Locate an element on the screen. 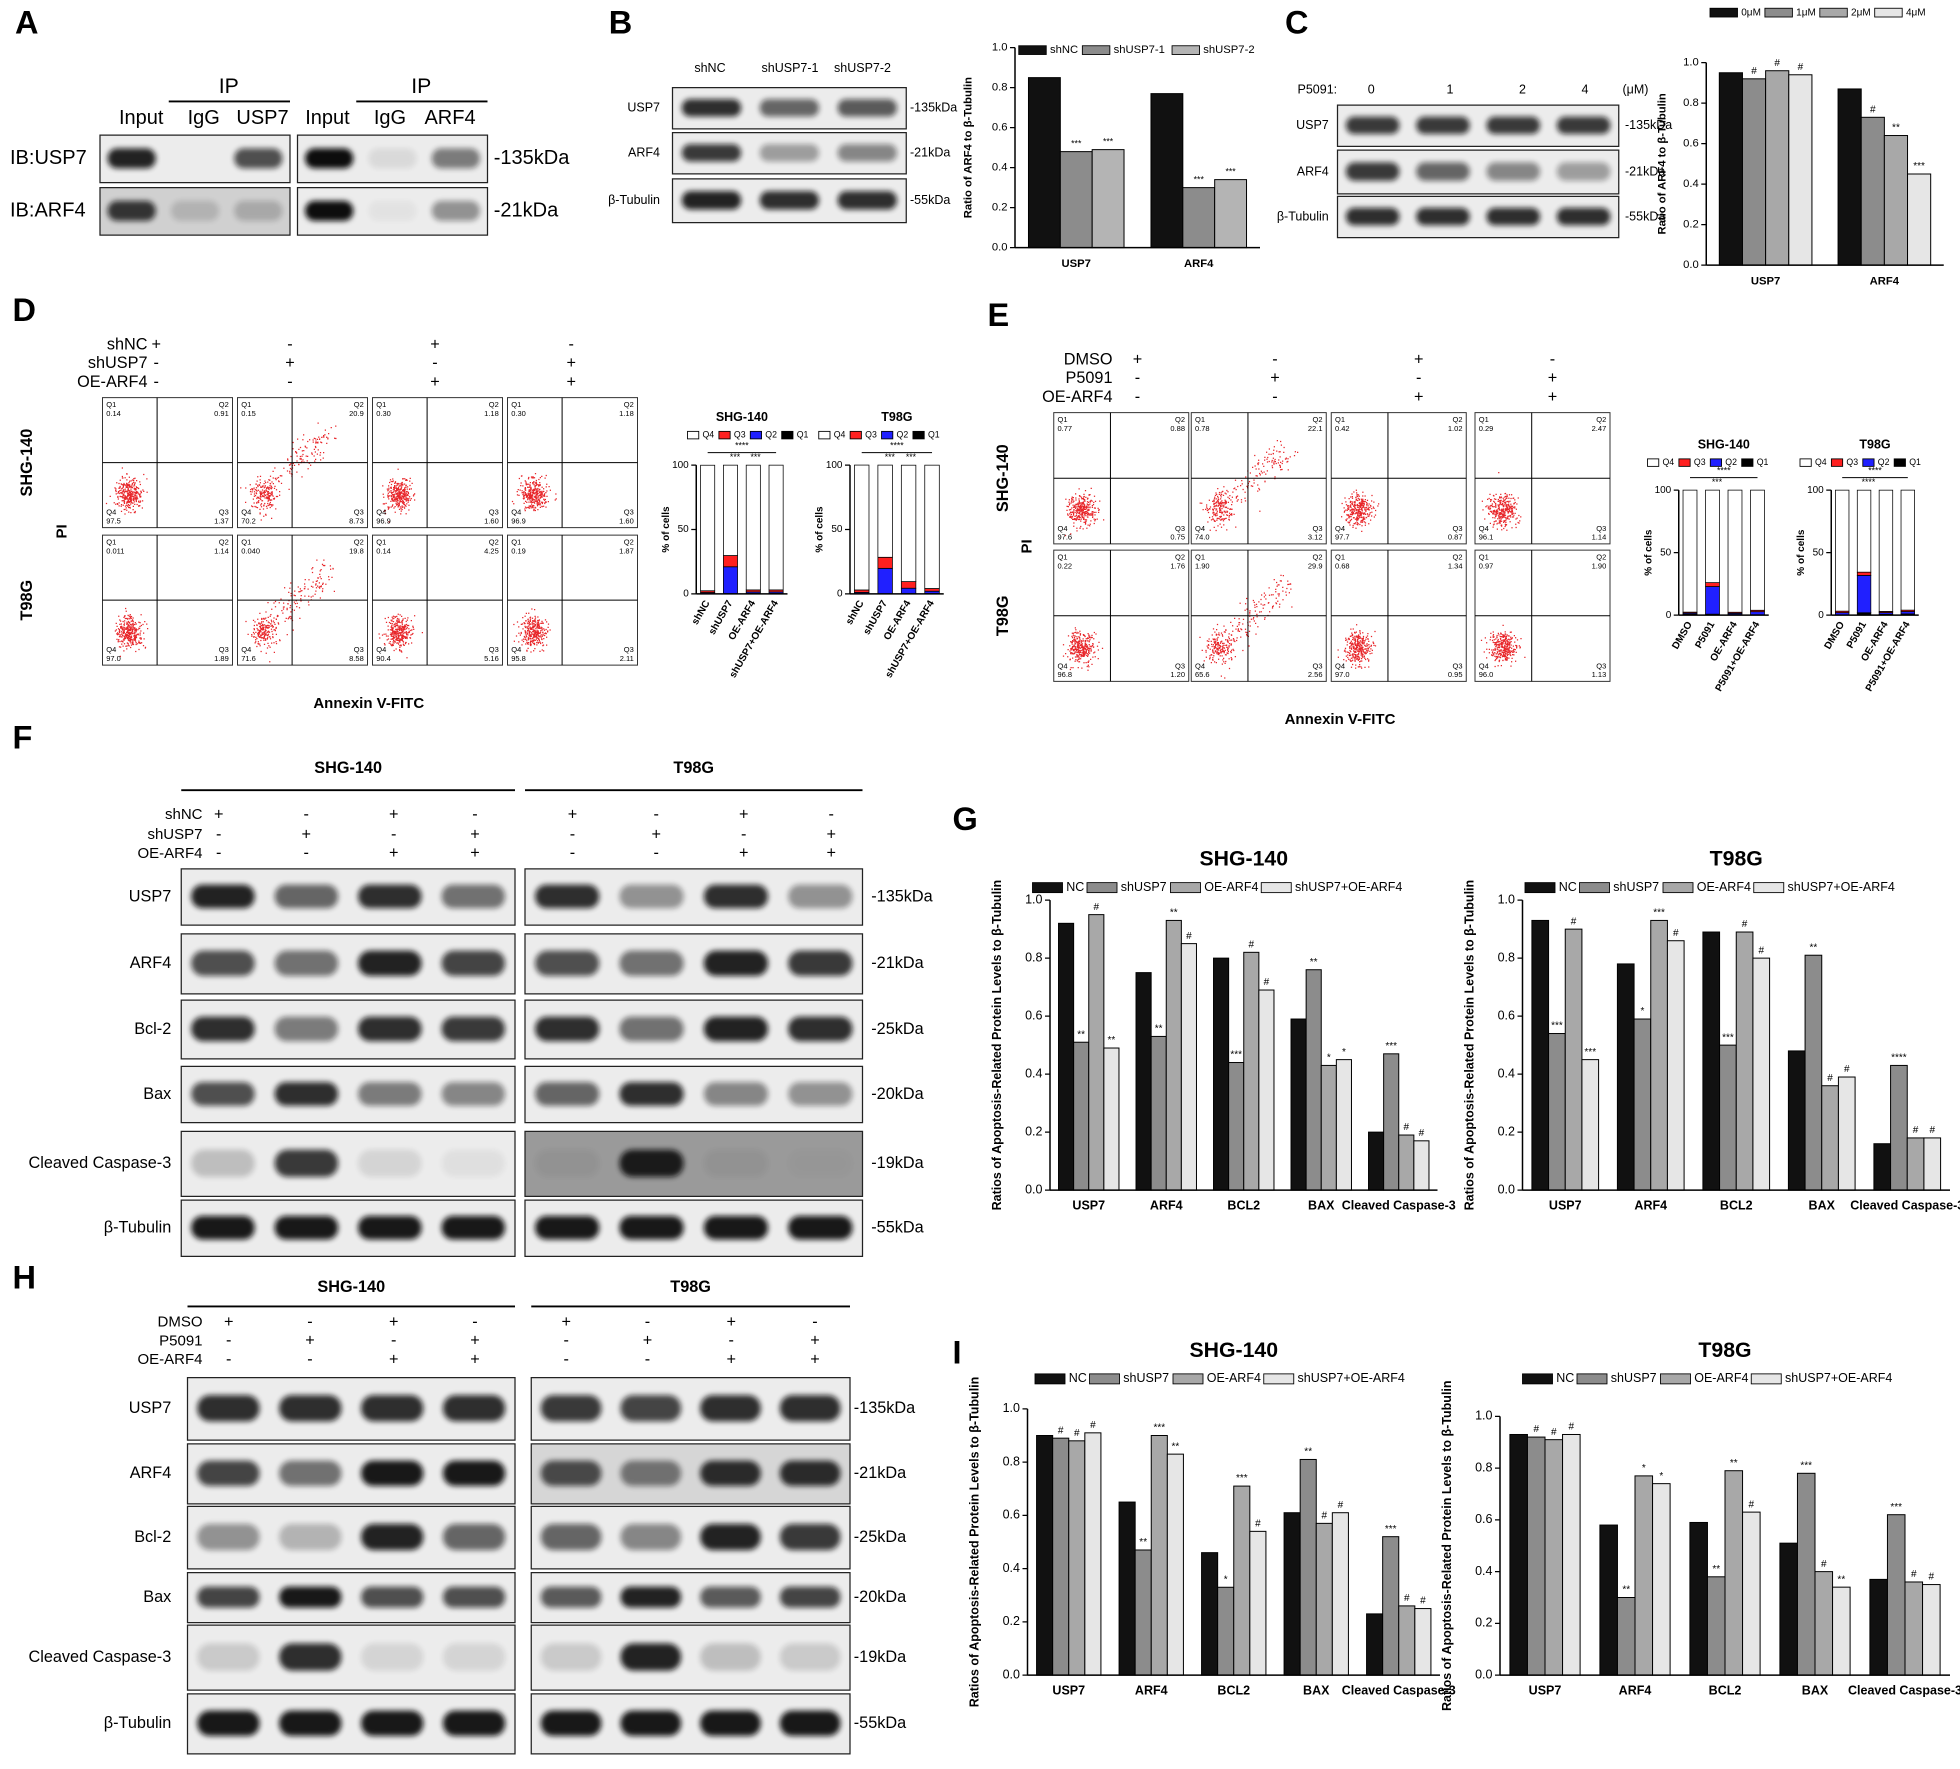  quadrant-value: 2.11 is located at coordinates (627, 658).